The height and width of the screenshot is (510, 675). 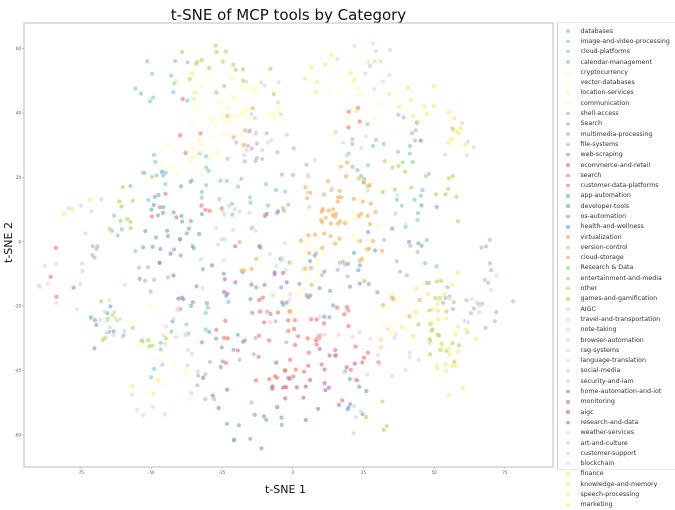 What do you see at coordinates (19, 48) in the screenshot?
I see `y-tick-label: 60` at bounding box center [19, 48].